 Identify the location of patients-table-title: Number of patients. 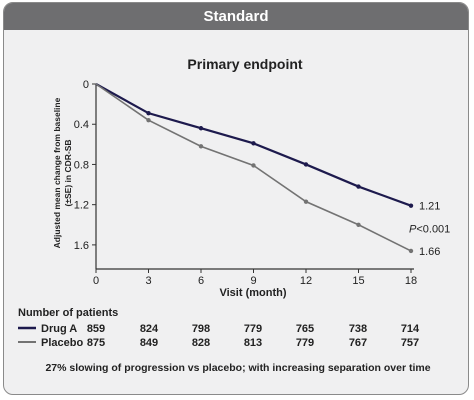
(68, 313).